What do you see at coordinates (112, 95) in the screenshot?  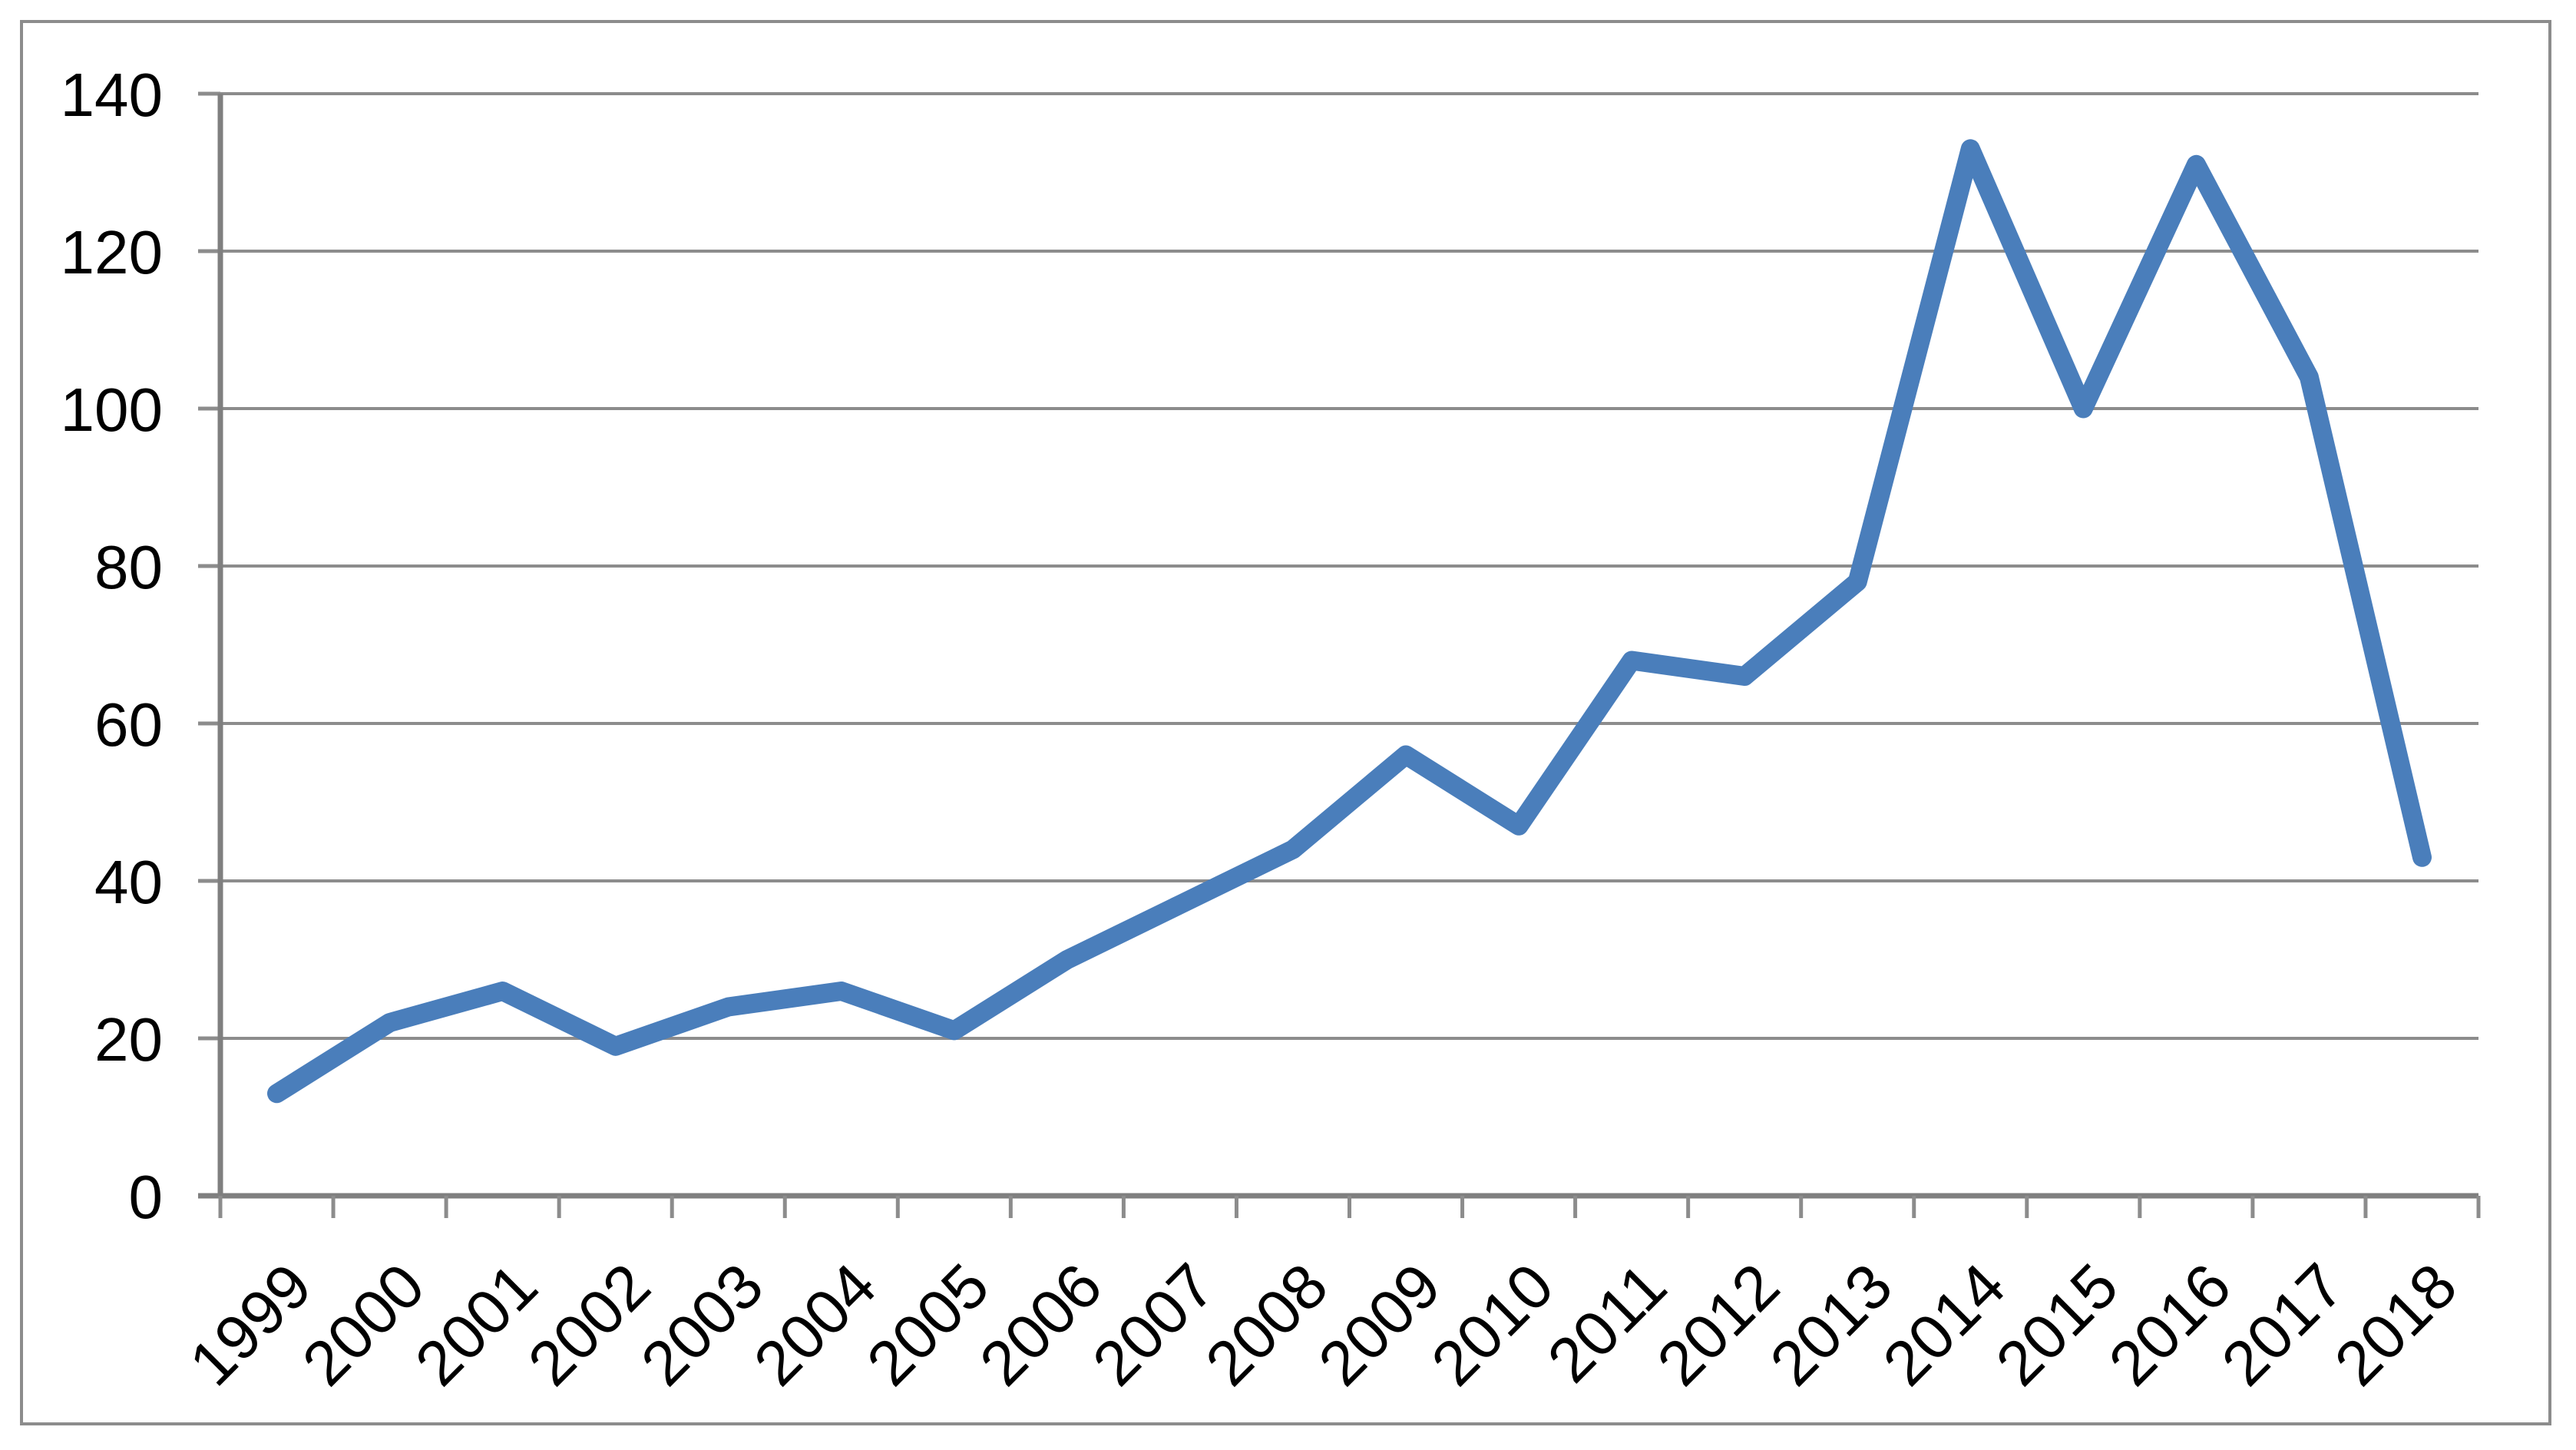 I see `y-tick-label: 140` at bounding box center [112, 95].